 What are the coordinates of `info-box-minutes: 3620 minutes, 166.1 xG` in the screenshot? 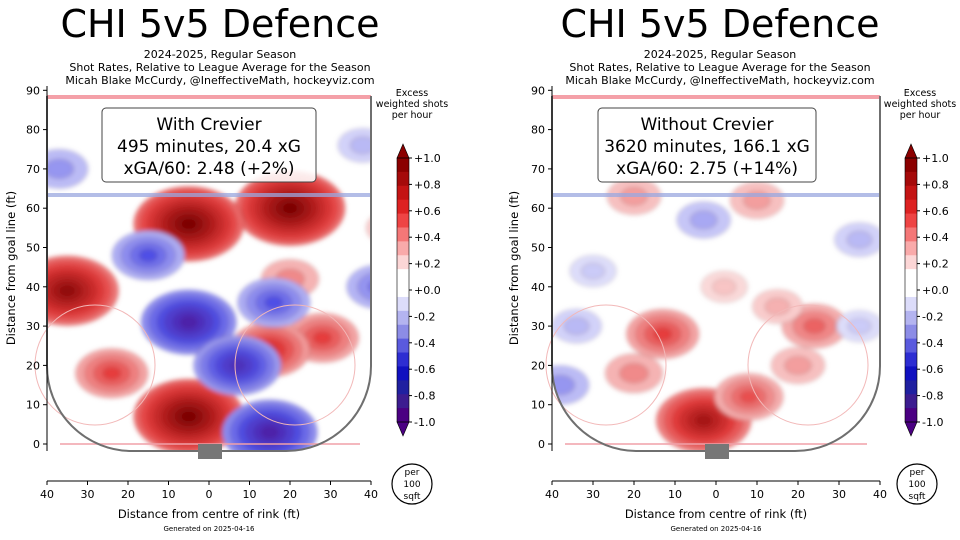 It's located at (707, 147).